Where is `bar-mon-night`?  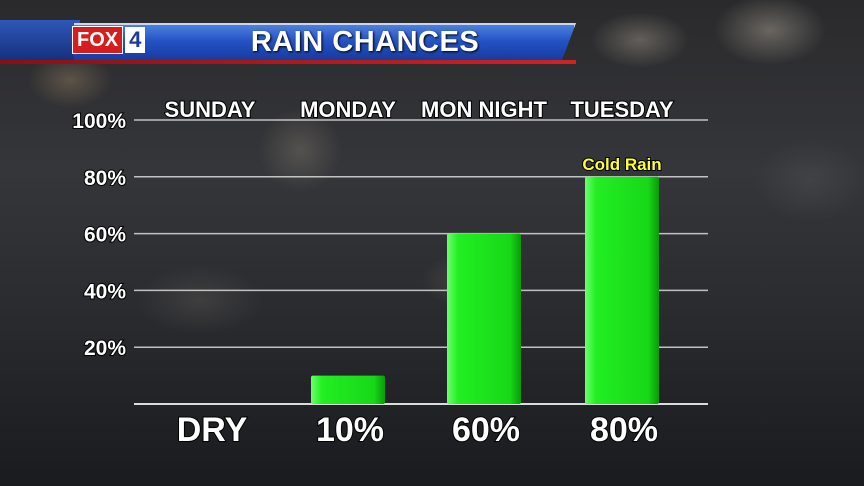 bar-mon-night is located at coordinates (484, 318).